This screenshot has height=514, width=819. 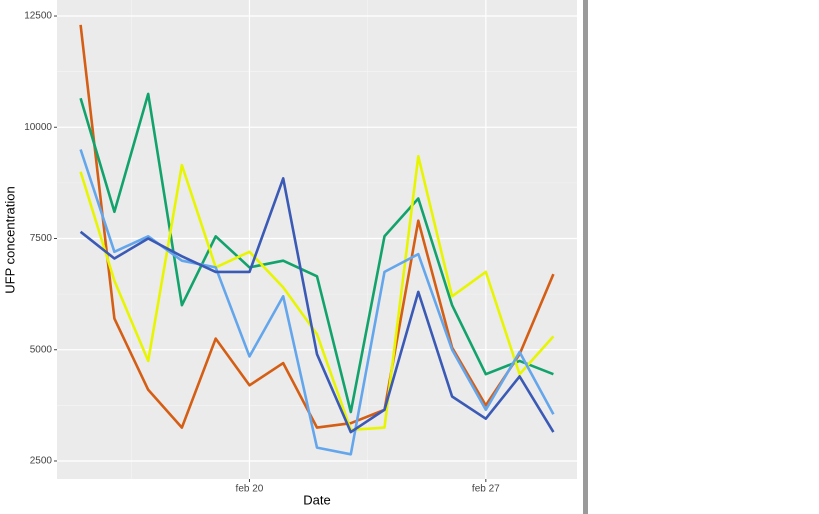 I want to click on y-tick-label: 7500, so click(x=41, y=238).